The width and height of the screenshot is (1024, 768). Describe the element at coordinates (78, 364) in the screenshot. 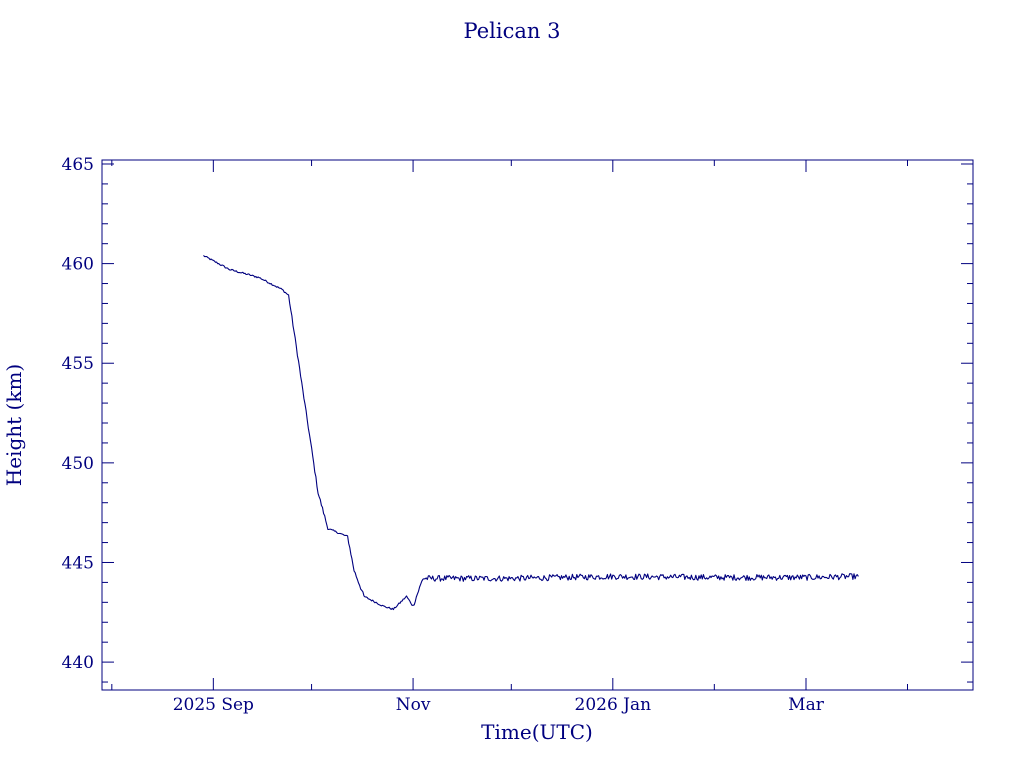

I see `y-tick-label: 455` at that location.